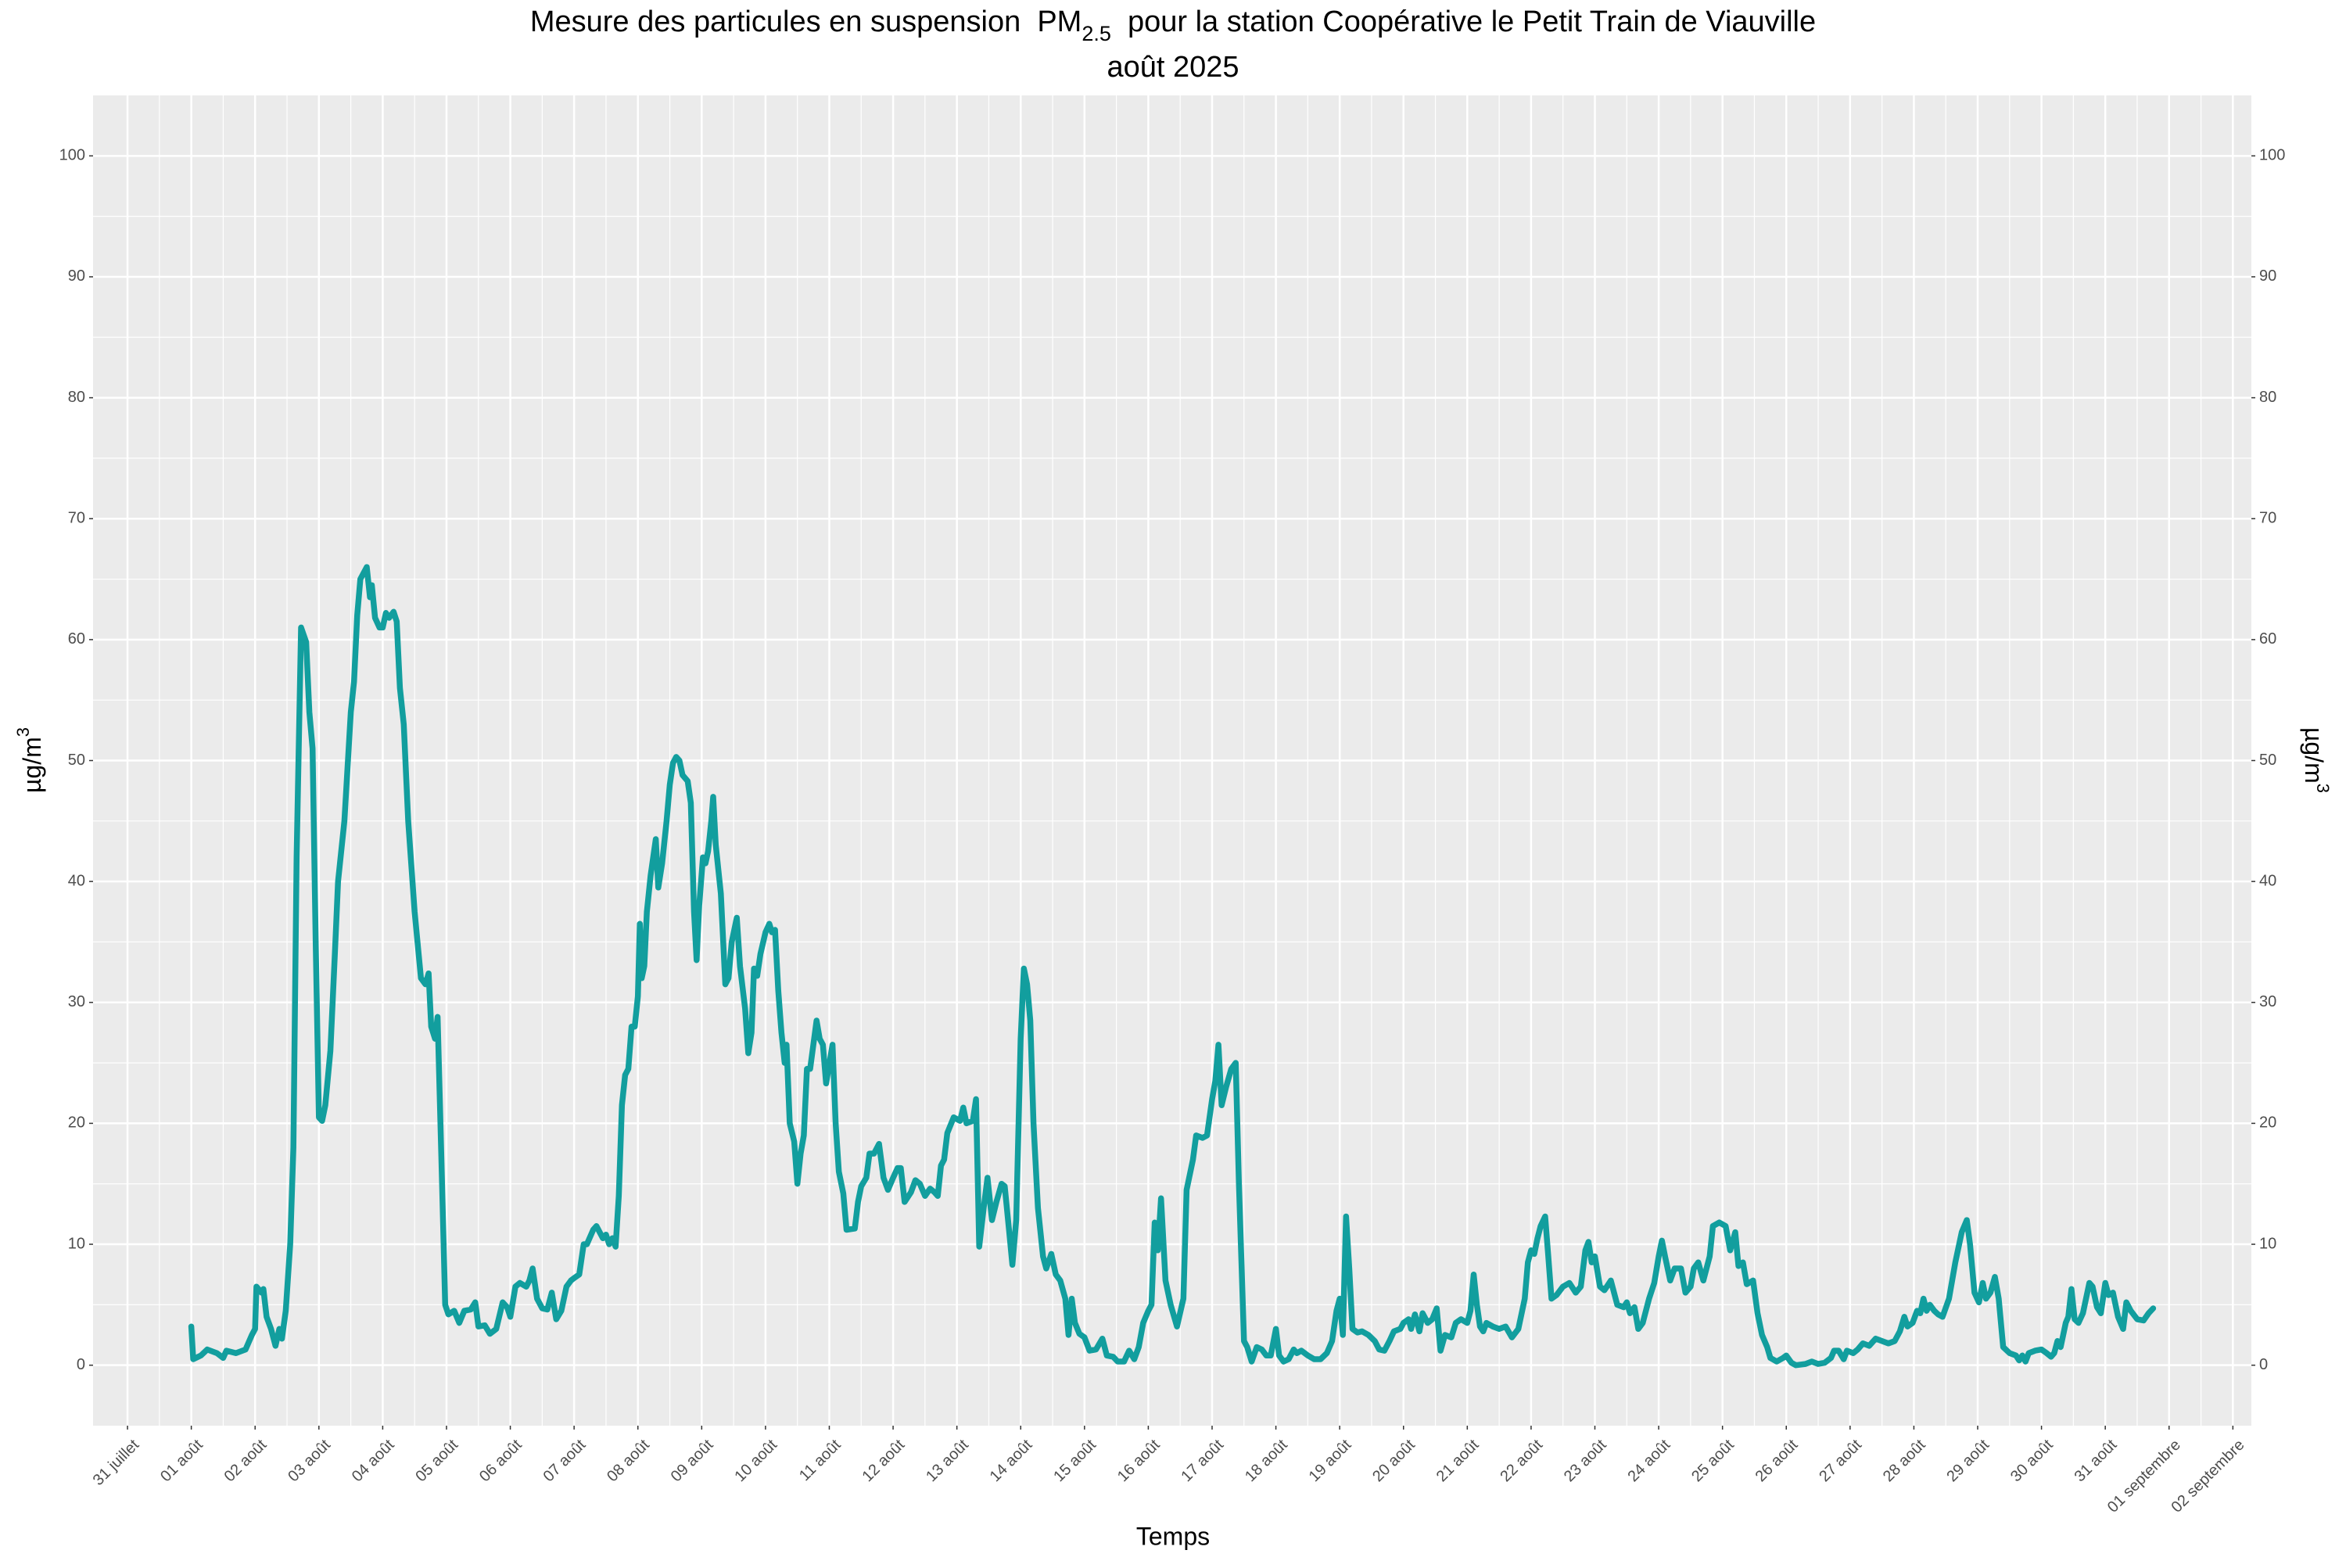  I want to click on y2-axis-label-superscript: 3, so click(2323, 788).